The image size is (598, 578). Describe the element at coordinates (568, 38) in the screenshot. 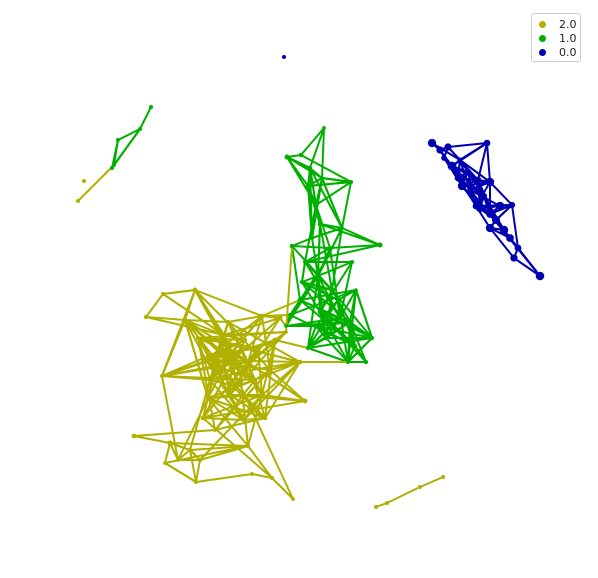

I see `legend-label: 1.0` at that location.